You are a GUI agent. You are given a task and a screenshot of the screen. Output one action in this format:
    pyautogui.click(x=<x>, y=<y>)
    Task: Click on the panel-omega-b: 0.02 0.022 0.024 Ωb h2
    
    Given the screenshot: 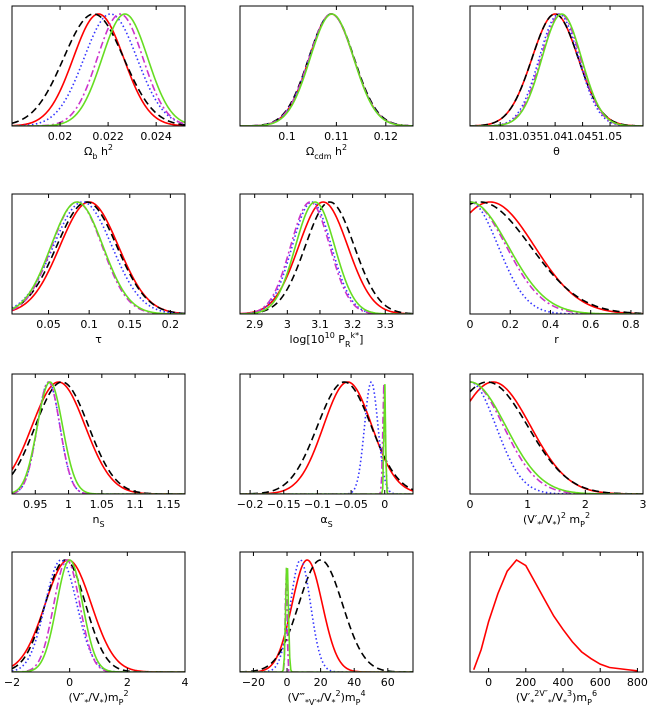 What is the action you would take?
    pyautogui.click(x=98, y=83)
    